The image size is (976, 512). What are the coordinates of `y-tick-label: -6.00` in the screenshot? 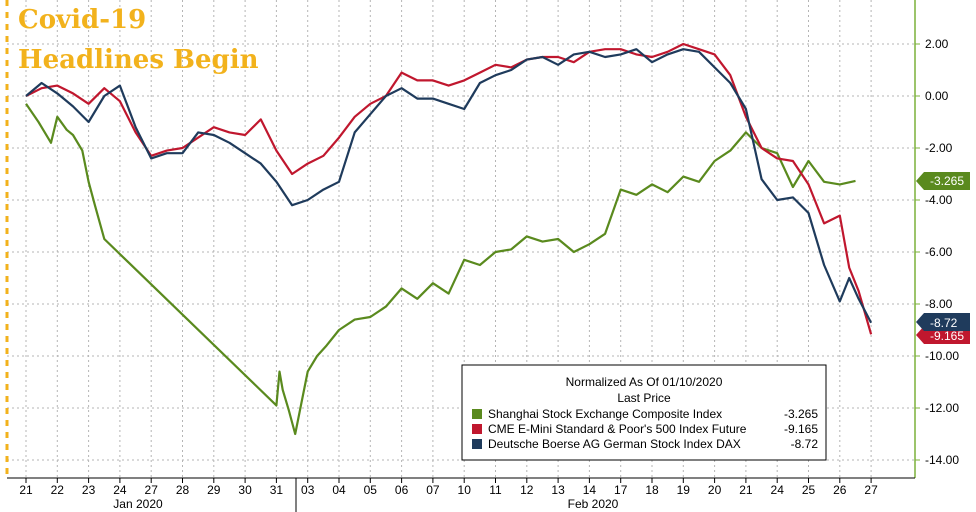 It's located at (939, 252).